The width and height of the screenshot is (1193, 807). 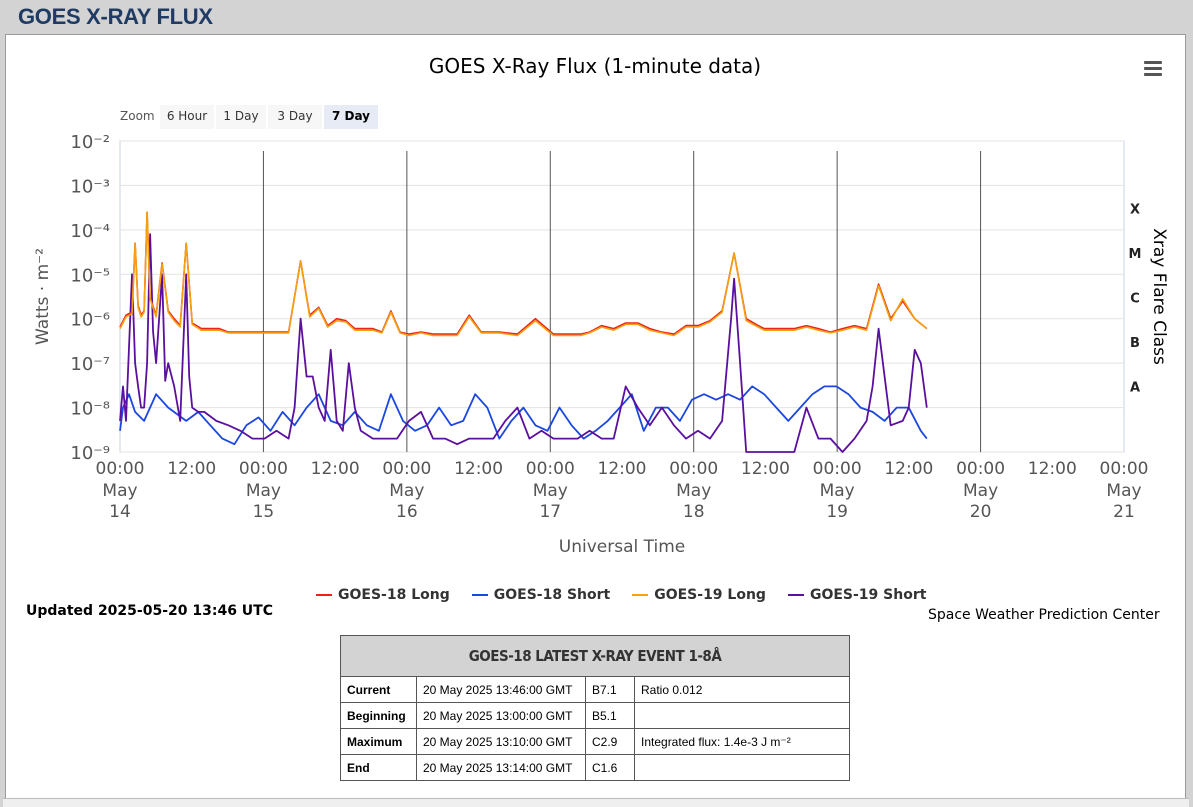 What do you see at coordinates (610, 767) in the screenshot?
I see `event-class: C1.6` at bounding box center [610, 767].